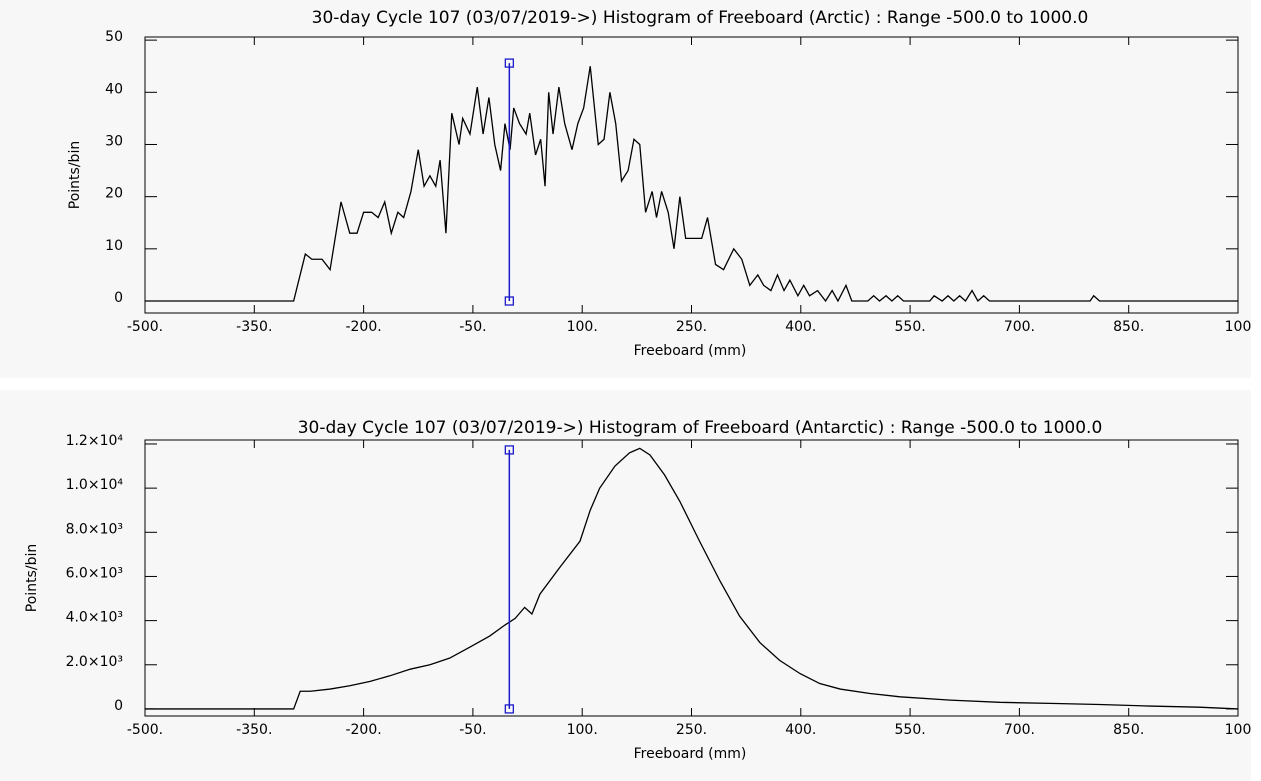 This screenshot has width=1261, height=781. What do you see at coordinates (114, 89) in the screenshot?
I see `y-tick-label: 40` at bounding box center [114, 89].